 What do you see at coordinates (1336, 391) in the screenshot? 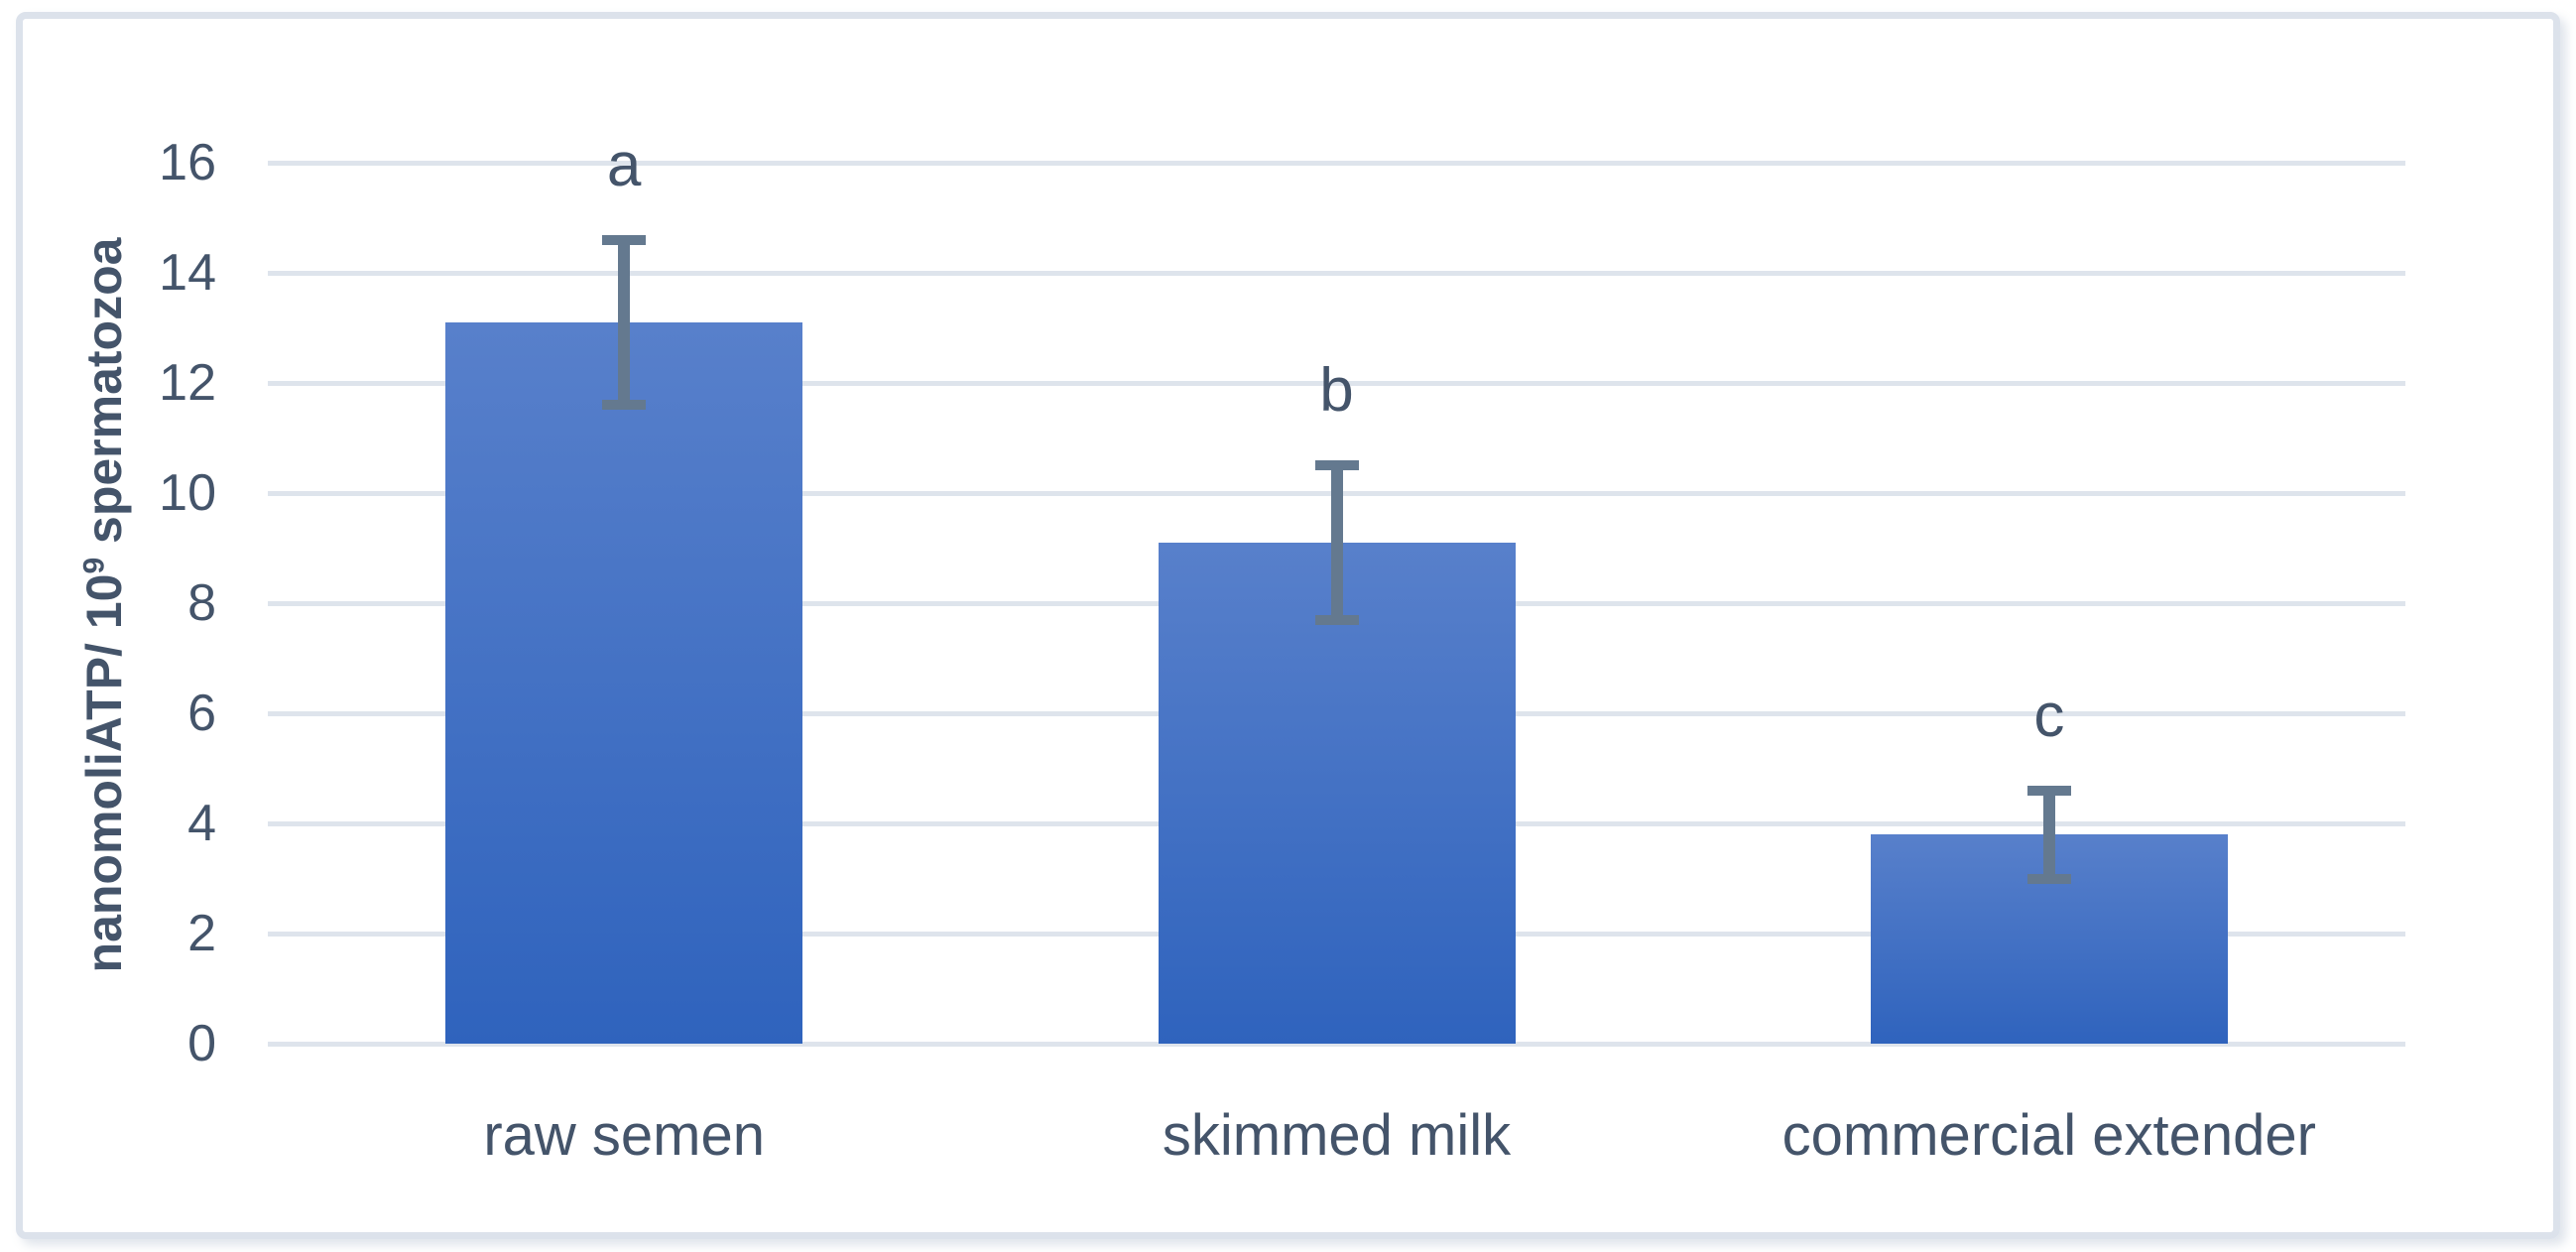
I see `significance-letter-b: b` at bounding box center [1336, 391].